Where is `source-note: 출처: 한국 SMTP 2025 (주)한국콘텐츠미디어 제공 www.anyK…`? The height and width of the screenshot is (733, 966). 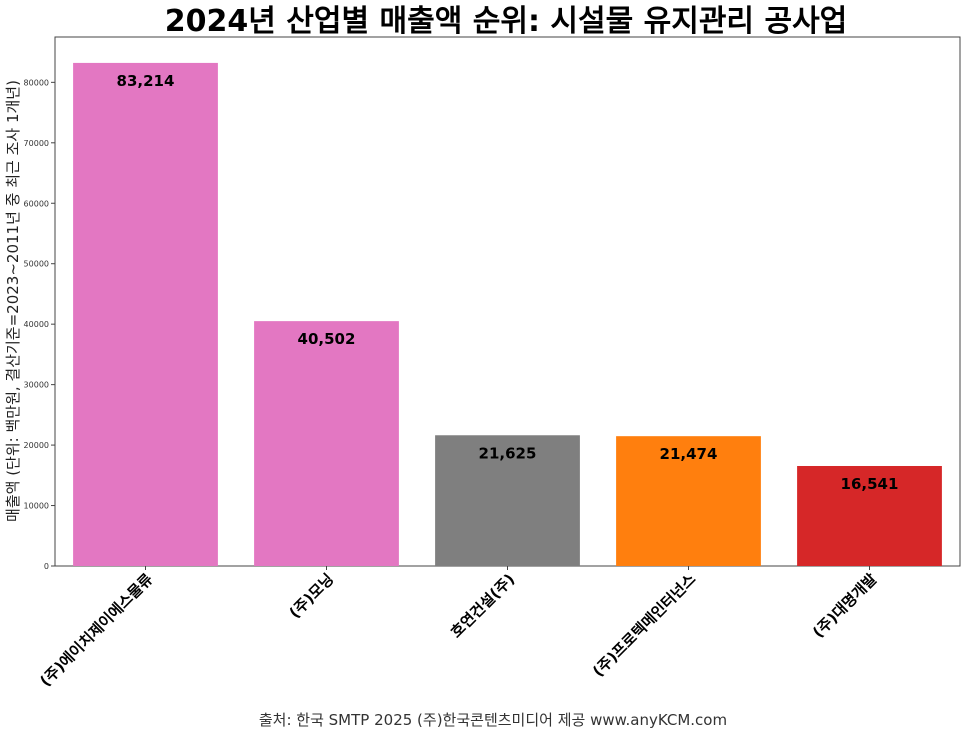 source-note: 출처: 한국 SMTP 2025 (주)한국콘텐츠미디어 제공 www.anyK… is located at coordinates (493, 720).